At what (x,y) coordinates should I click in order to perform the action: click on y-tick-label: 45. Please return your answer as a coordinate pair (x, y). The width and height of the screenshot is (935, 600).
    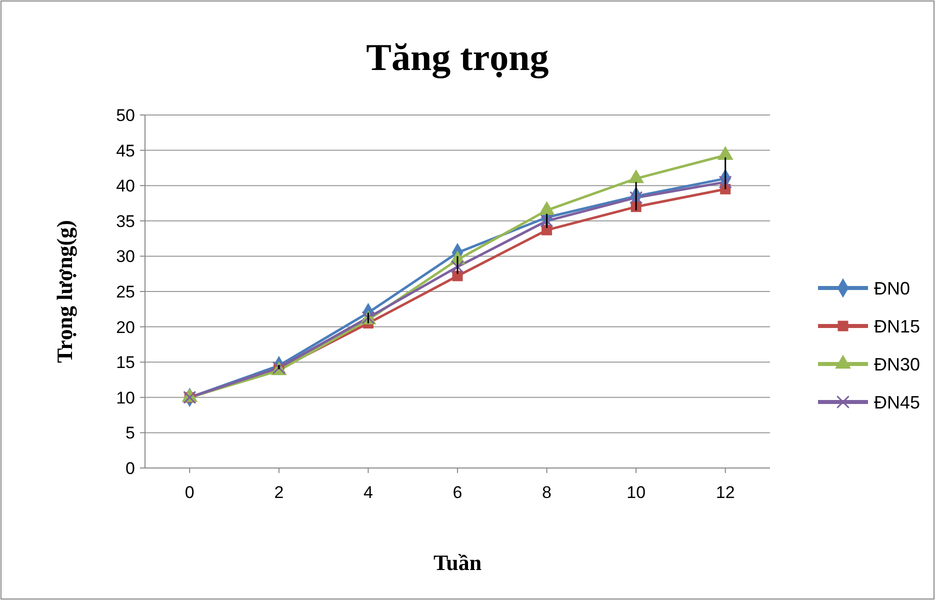
    Looking at the image, I should click on (125, 150).